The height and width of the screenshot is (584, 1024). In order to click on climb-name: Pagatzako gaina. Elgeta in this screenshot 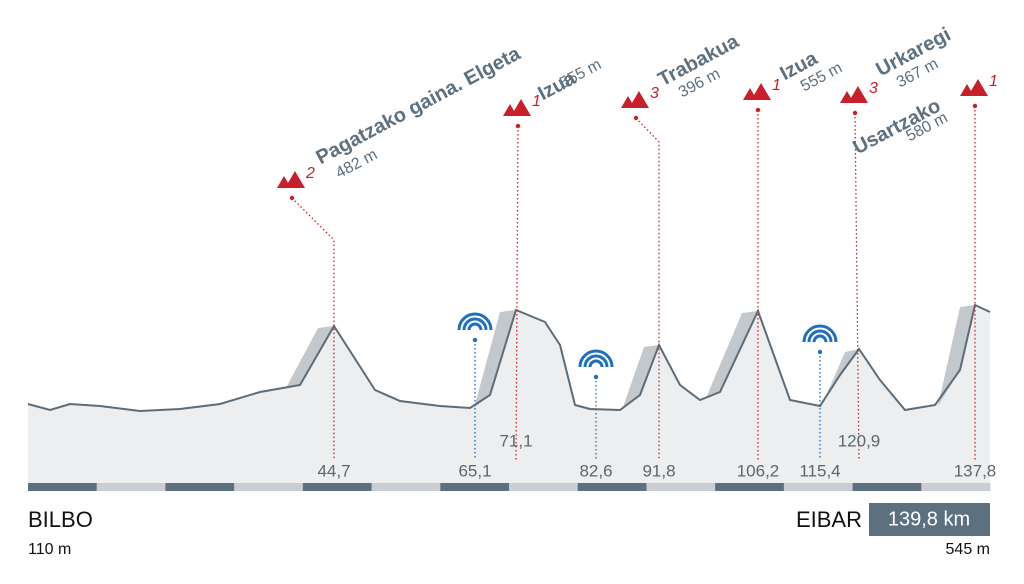, I will do `click(418, 105)`.